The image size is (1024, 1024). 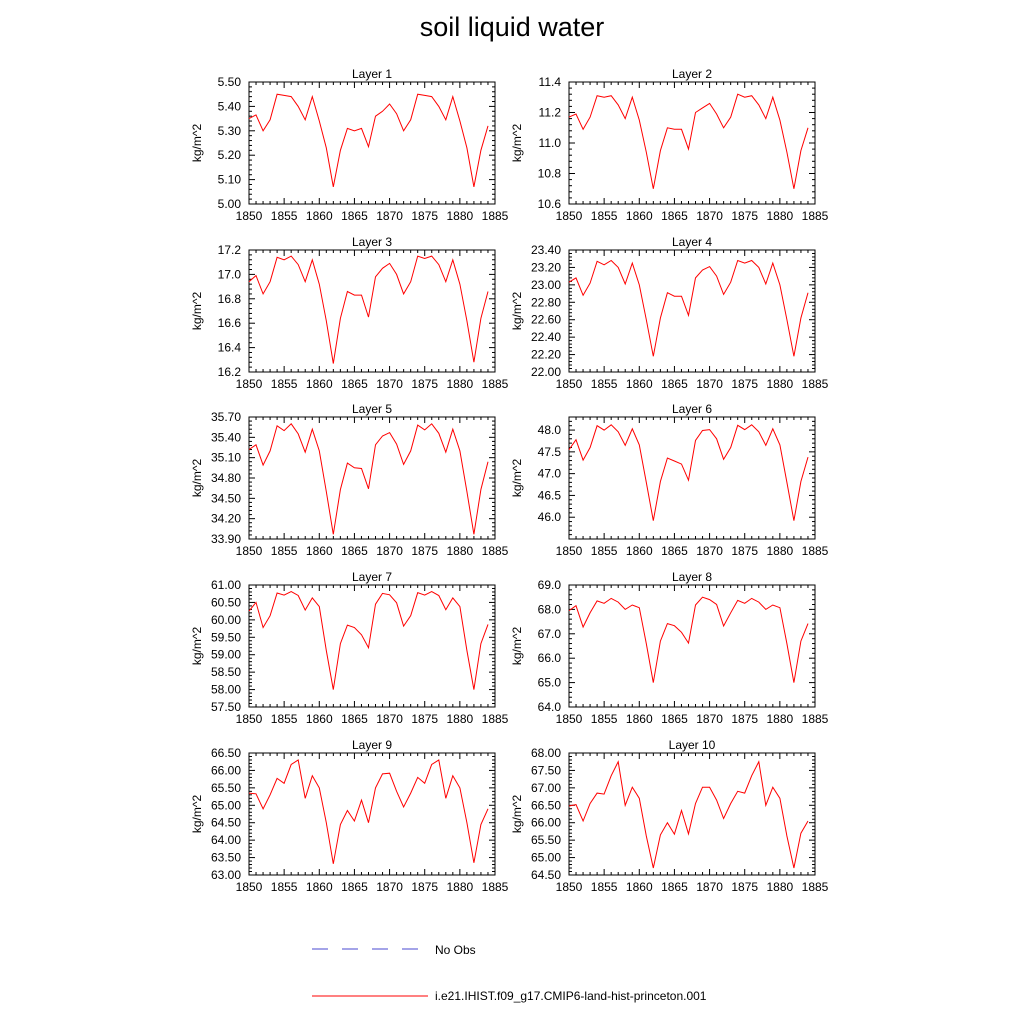 What do you see at coordinates (226, 539) in the screenshot?
I see `y-tick-label: 33.90` at bounding box center [226, 539].